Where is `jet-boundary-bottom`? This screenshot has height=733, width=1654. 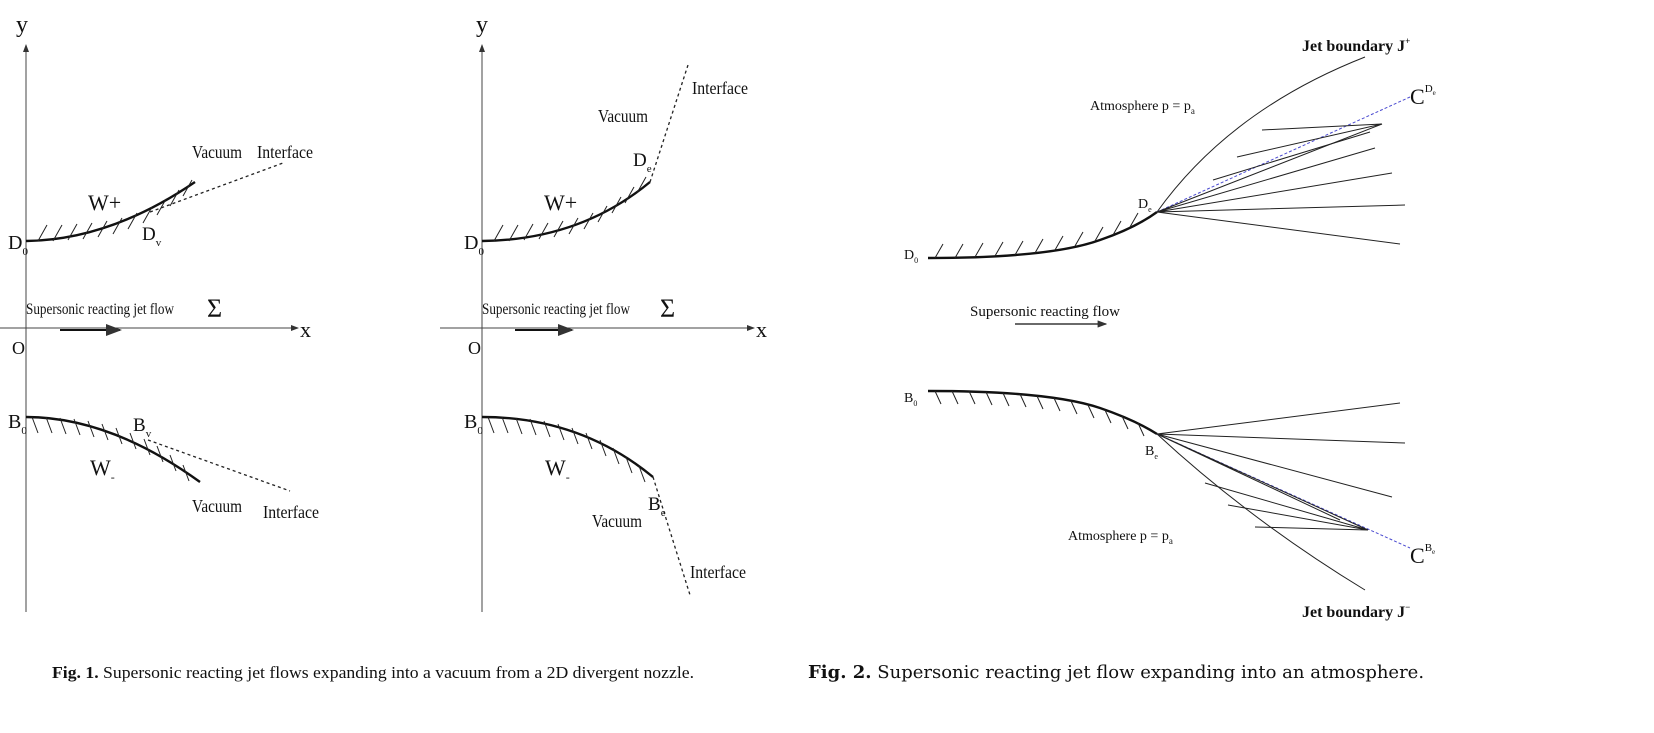
jet-boundary-bottom is located at coordinates (1261, 512).